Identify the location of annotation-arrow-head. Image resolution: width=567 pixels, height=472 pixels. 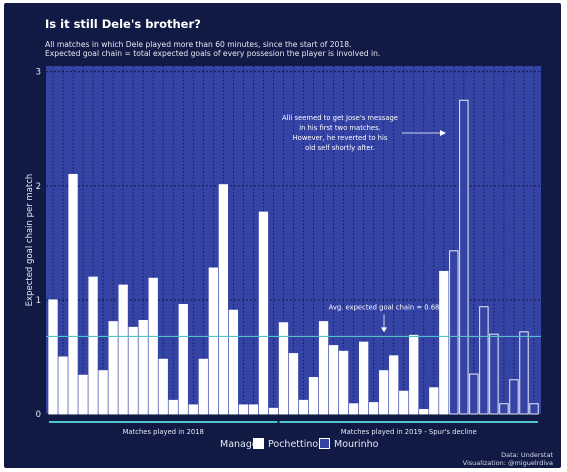
(443, 133).